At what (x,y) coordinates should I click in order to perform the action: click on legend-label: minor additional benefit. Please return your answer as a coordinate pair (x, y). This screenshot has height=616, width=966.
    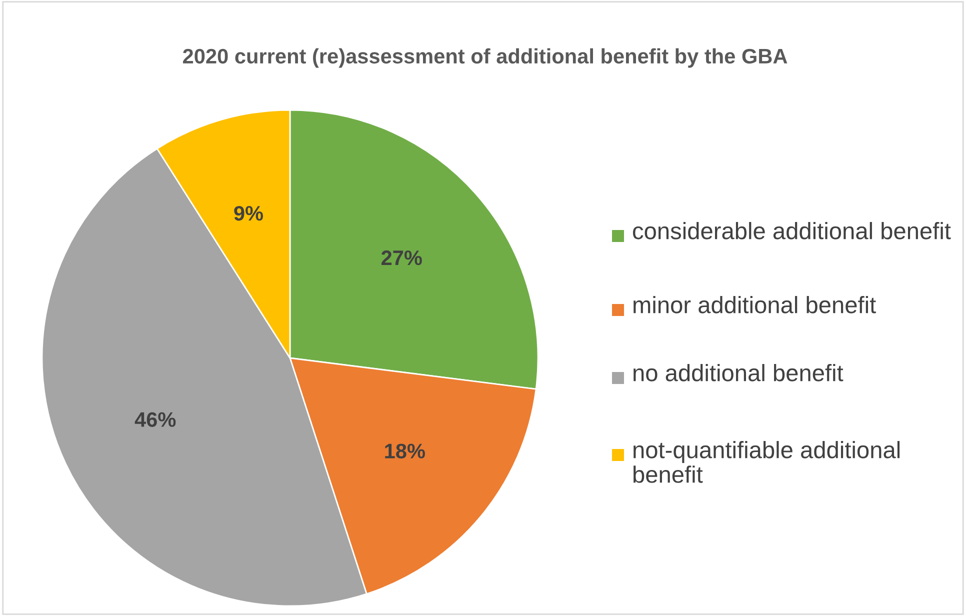
    Looking at the image, I should click on (755, 305).